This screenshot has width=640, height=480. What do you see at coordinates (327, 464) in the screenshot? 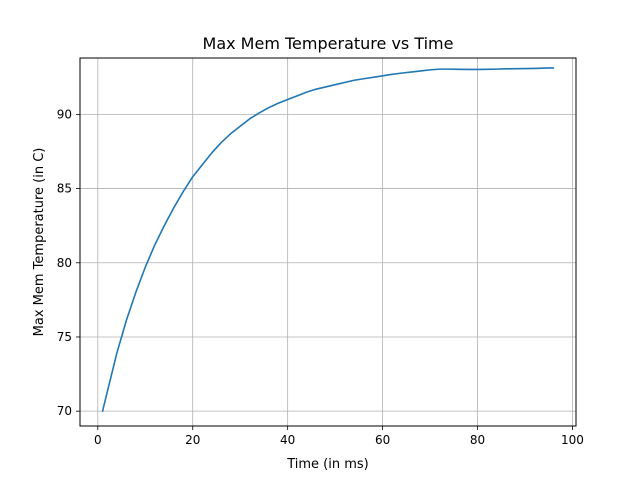
I see `x-axis-label: Time (in ms)` at bounding box center [327, 464].